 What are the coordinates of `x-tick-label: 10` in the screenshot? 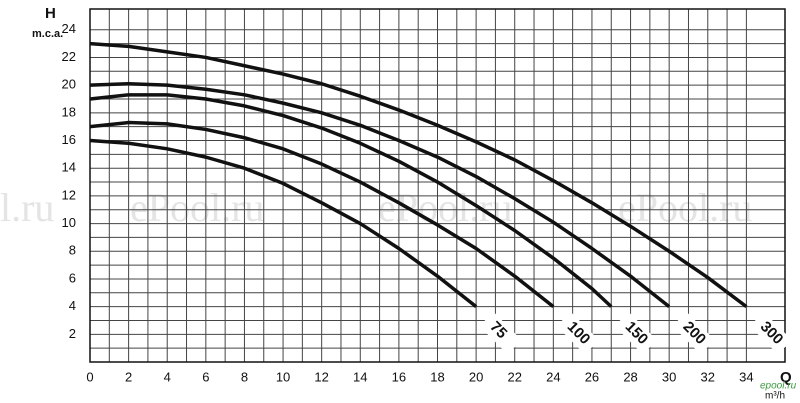 It's located at (283, 376).